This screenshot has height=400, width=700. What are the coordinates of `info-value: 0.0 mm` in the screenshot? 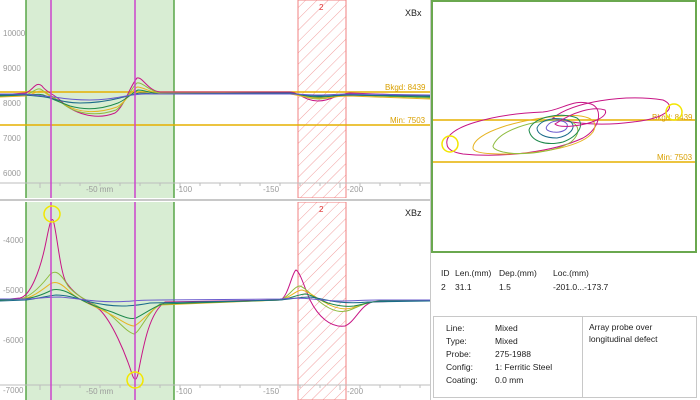 It's located at (509, 379).